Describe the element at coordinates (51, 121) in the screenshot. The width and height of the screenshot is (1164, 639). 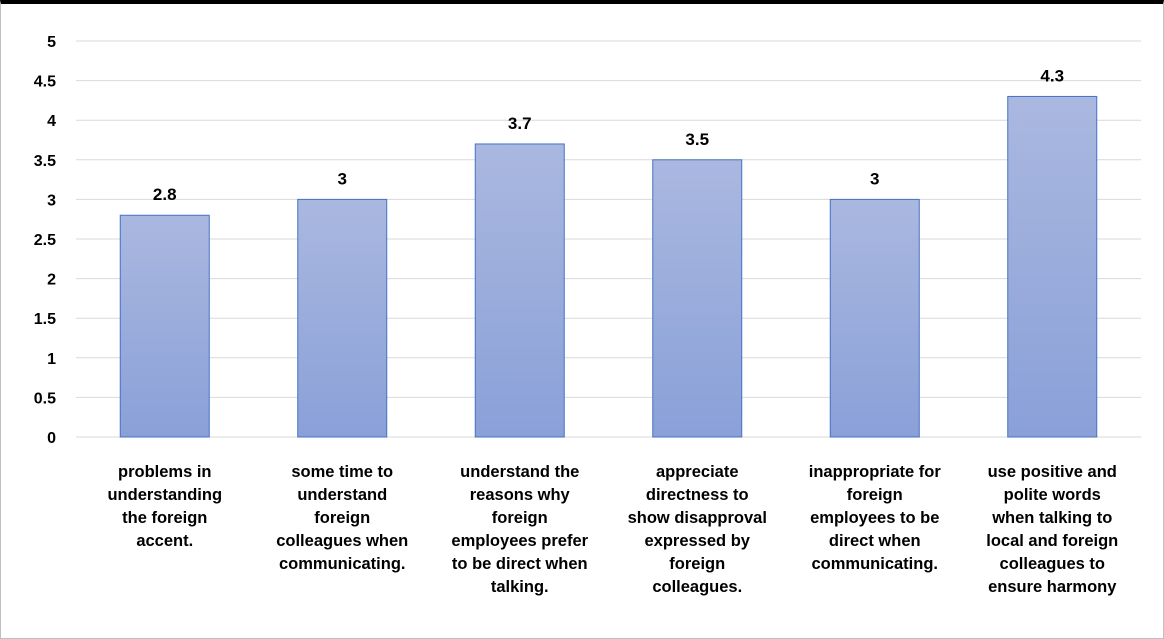
I see `y-tick-label: 4` at that location.